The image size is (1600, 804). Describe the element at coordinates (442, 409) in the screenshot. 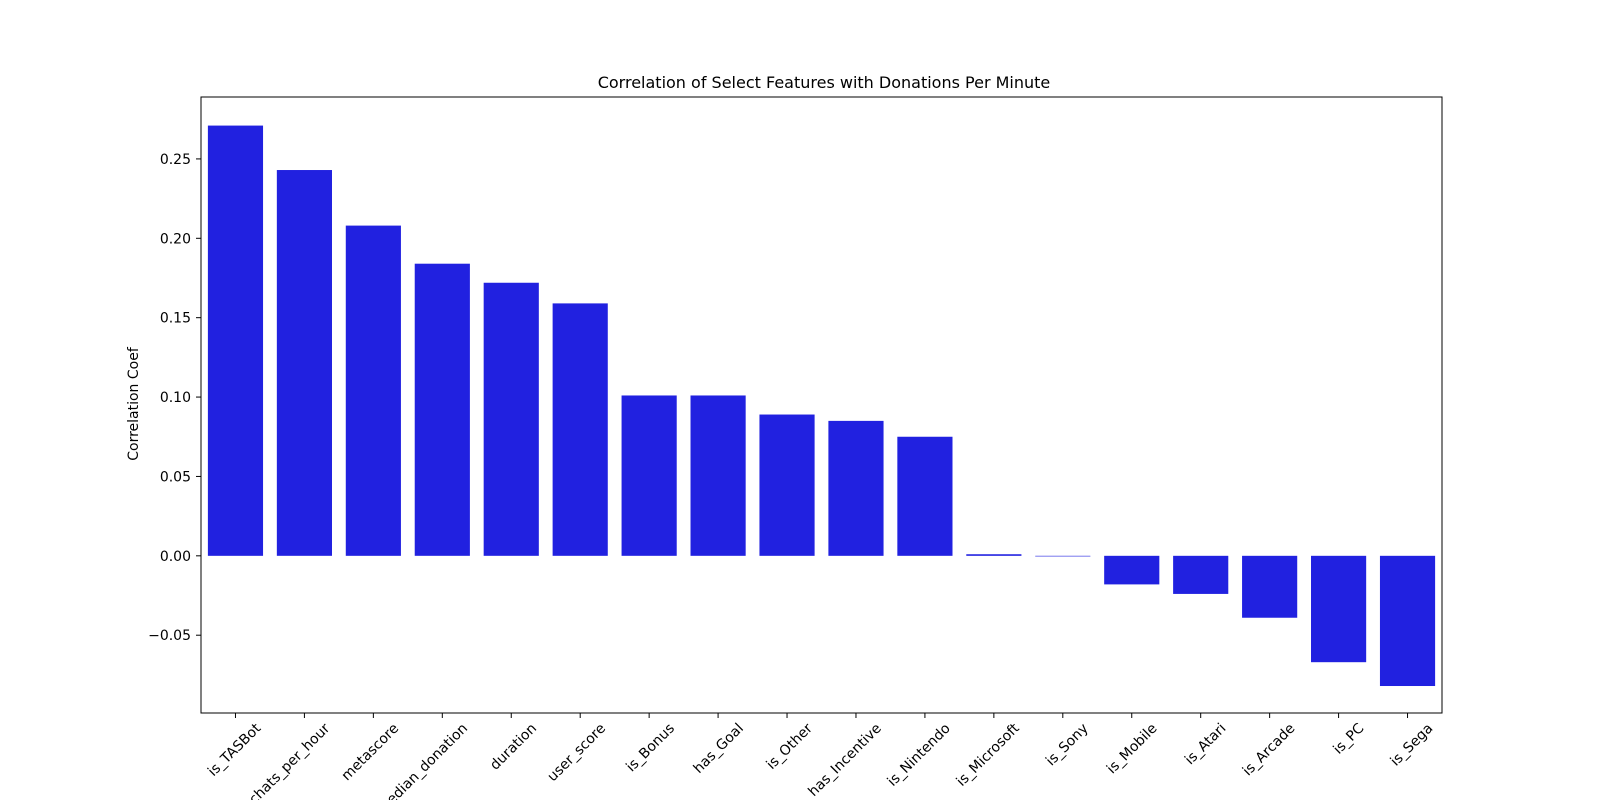

I see `bar-median-donation` at that location.